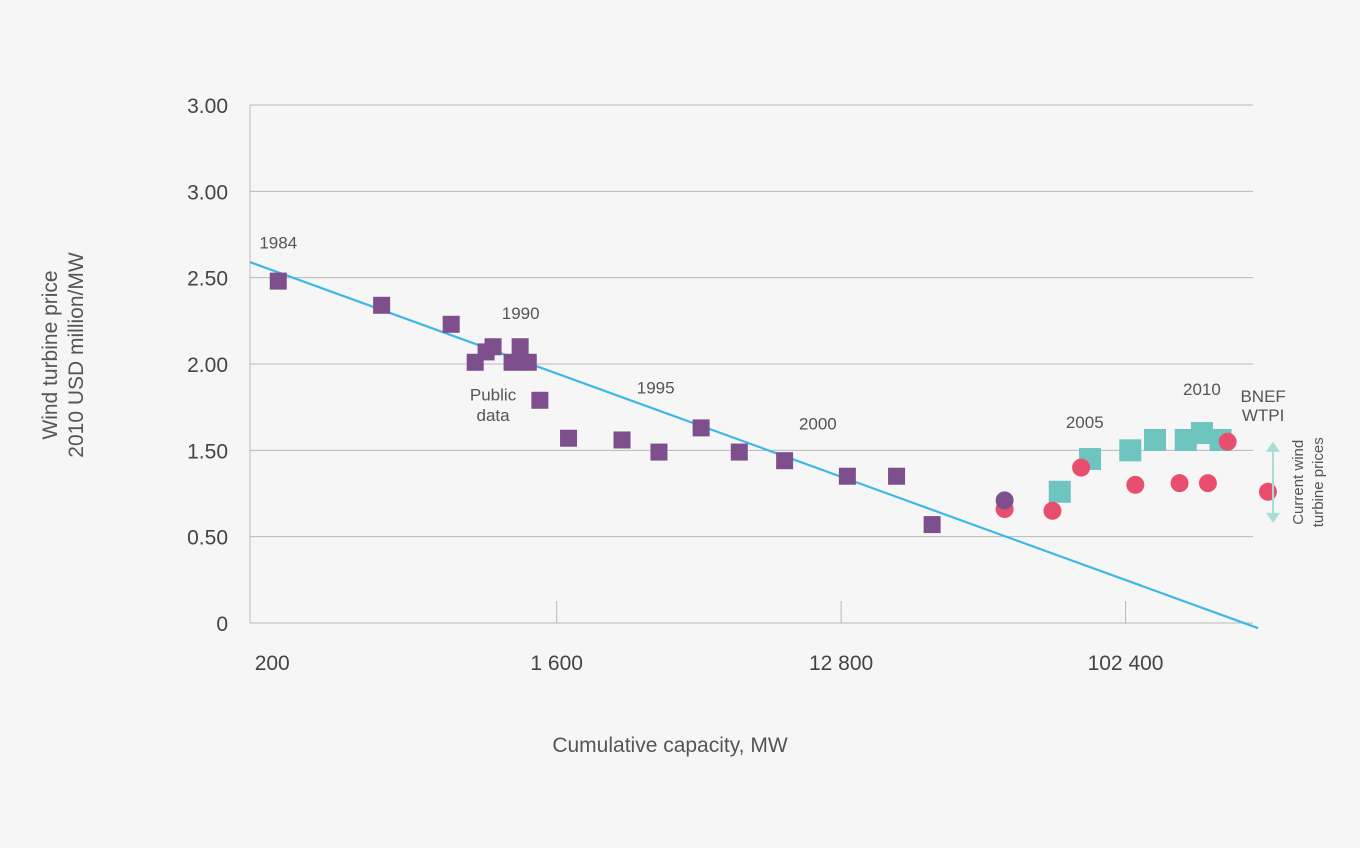 The height and width of the screenshot is (854, 1366). What do you see at coordinates (670, 745) in the screenshot?
I see `x-axis-title: Cumulative capacity, MW` at bounding box center [670, 745].